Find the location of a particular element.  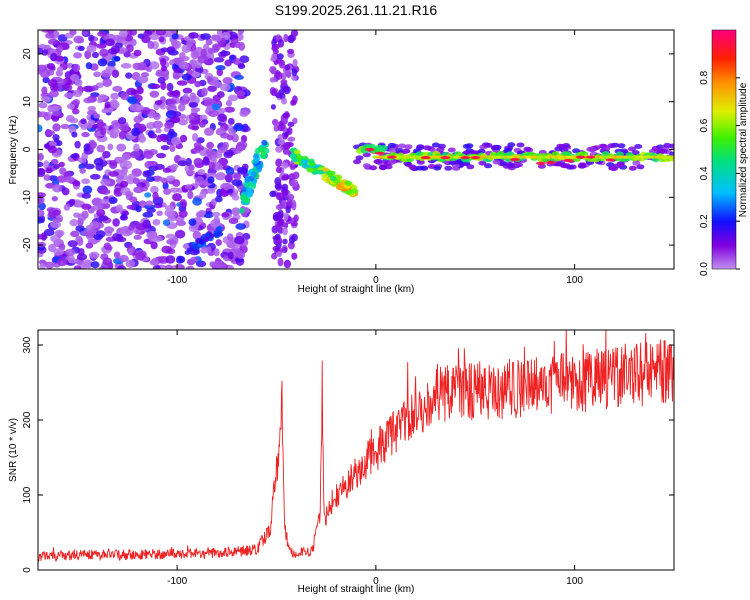

spectrogram-xtick-label: 0 is located at coordinates (376, 280).